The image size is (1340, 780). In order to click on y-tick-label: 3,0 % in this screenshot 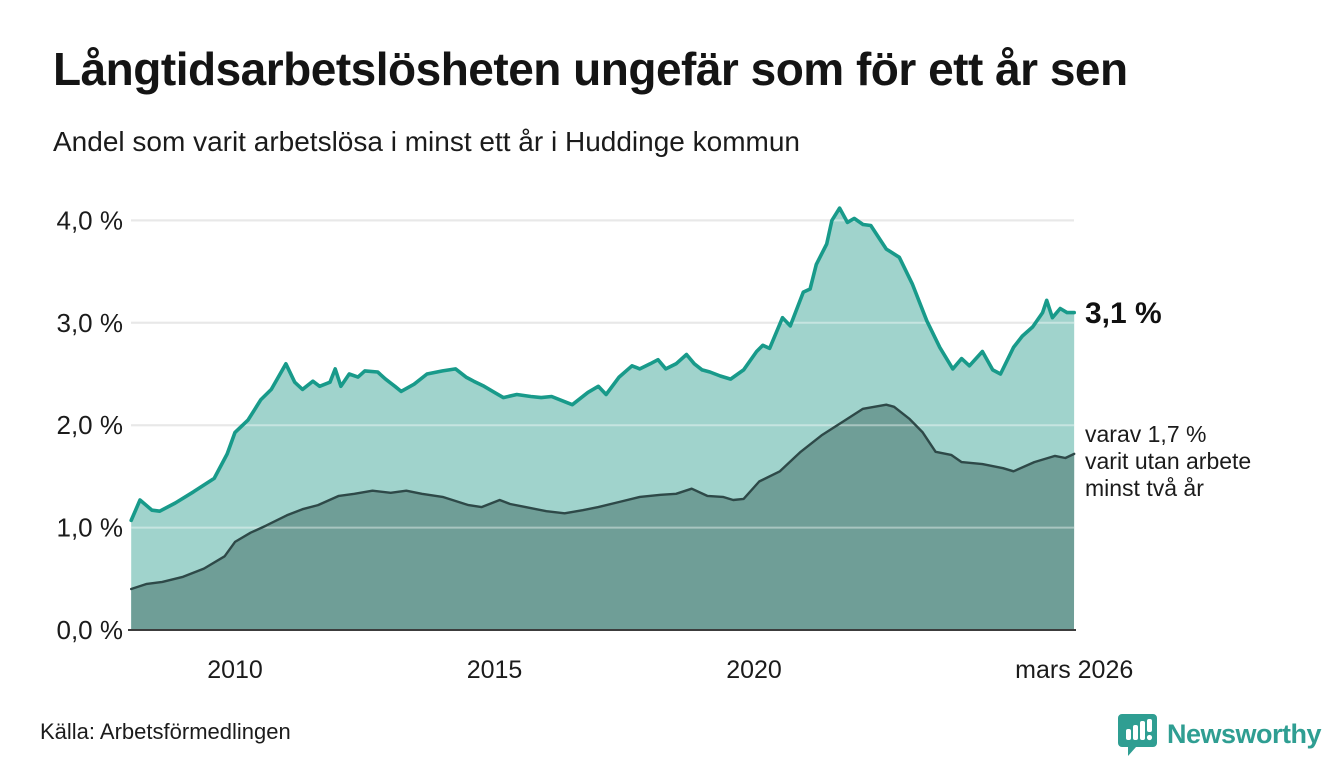, I will do `click(90, 323)`.